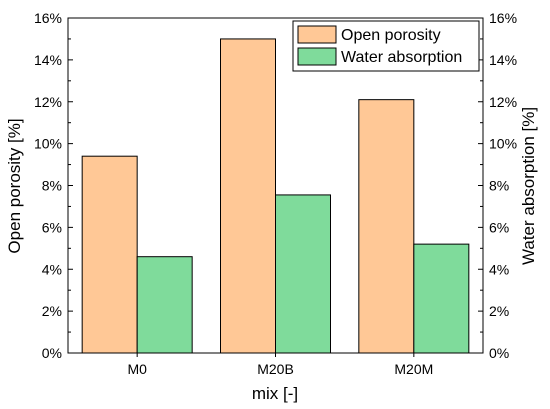 This screenshot has height=409, width=550. Describe the element at coordinates (499, 186) in the screenshot. I see `y-right-tick-label: 8%` at that location.